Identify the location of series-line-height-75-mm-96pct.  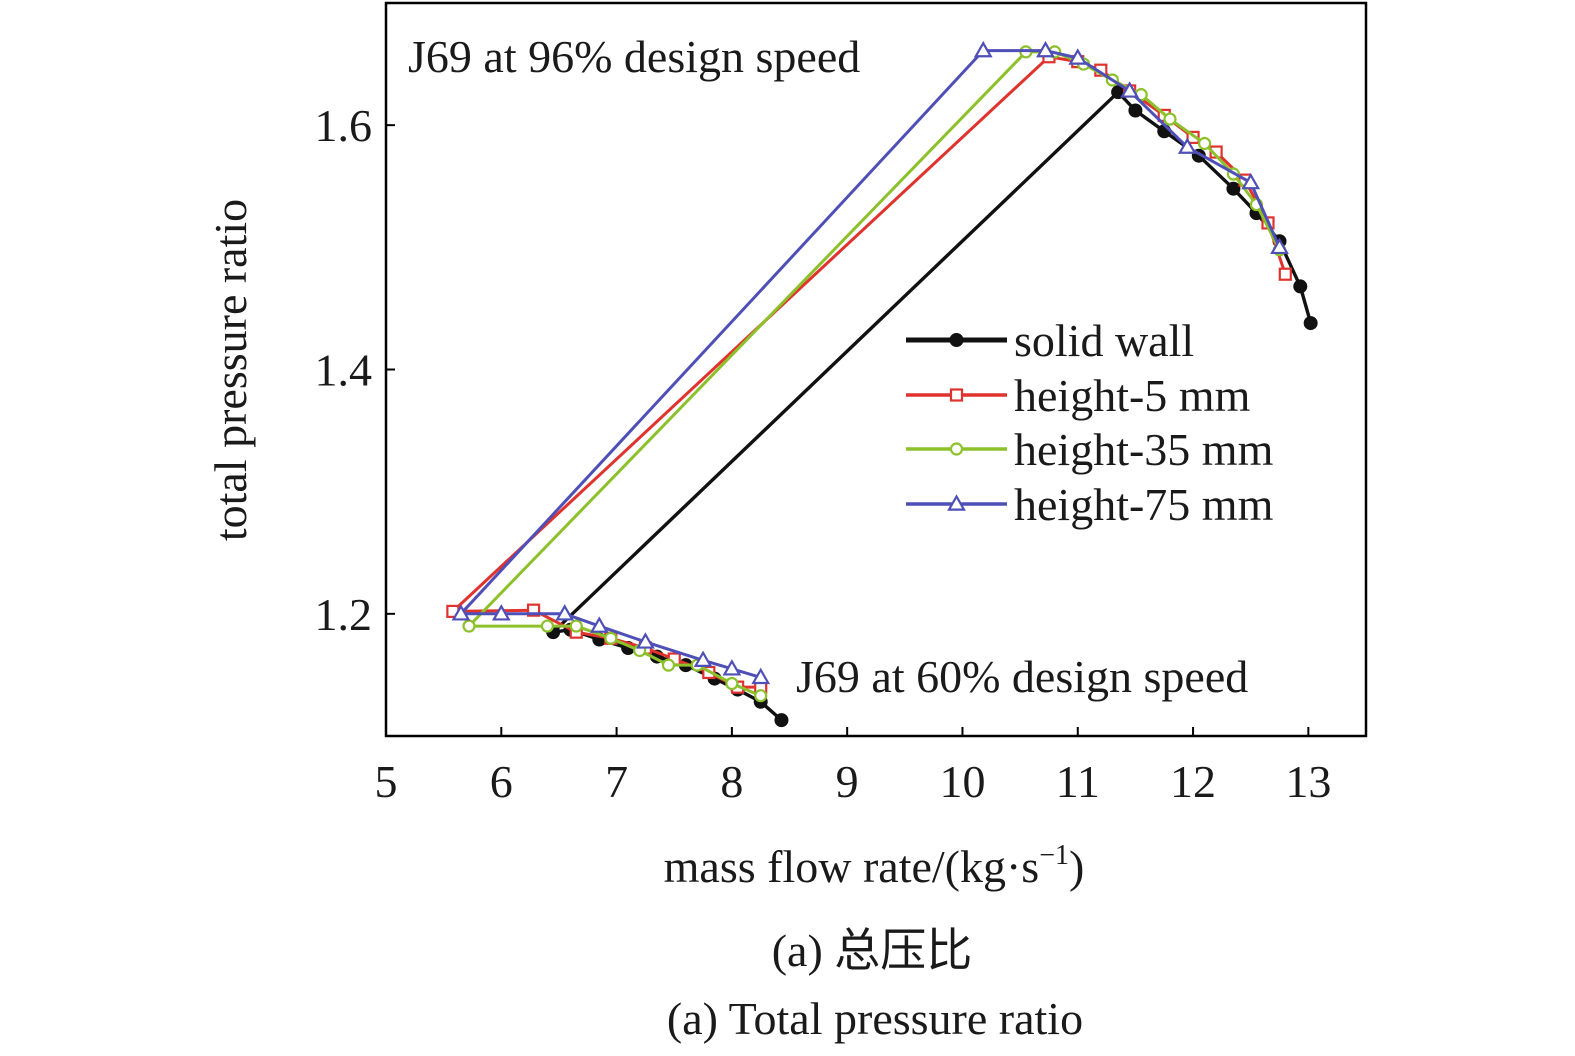
(1132, 148).